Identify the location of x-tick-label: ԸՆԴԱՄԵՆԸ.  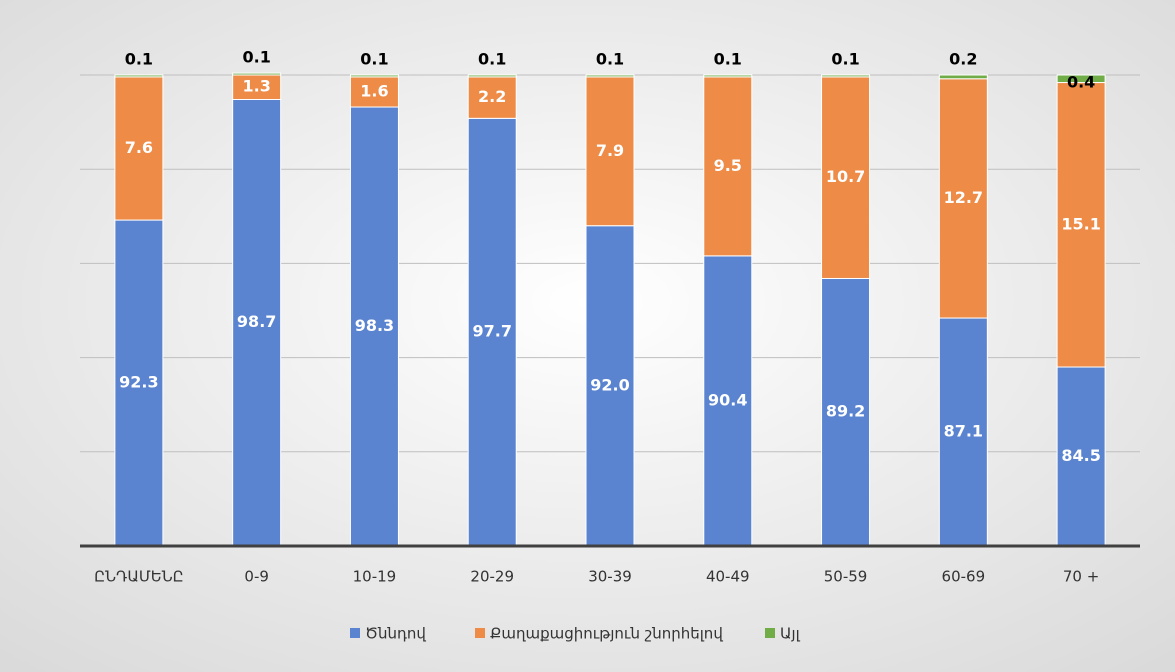
(138, 577).